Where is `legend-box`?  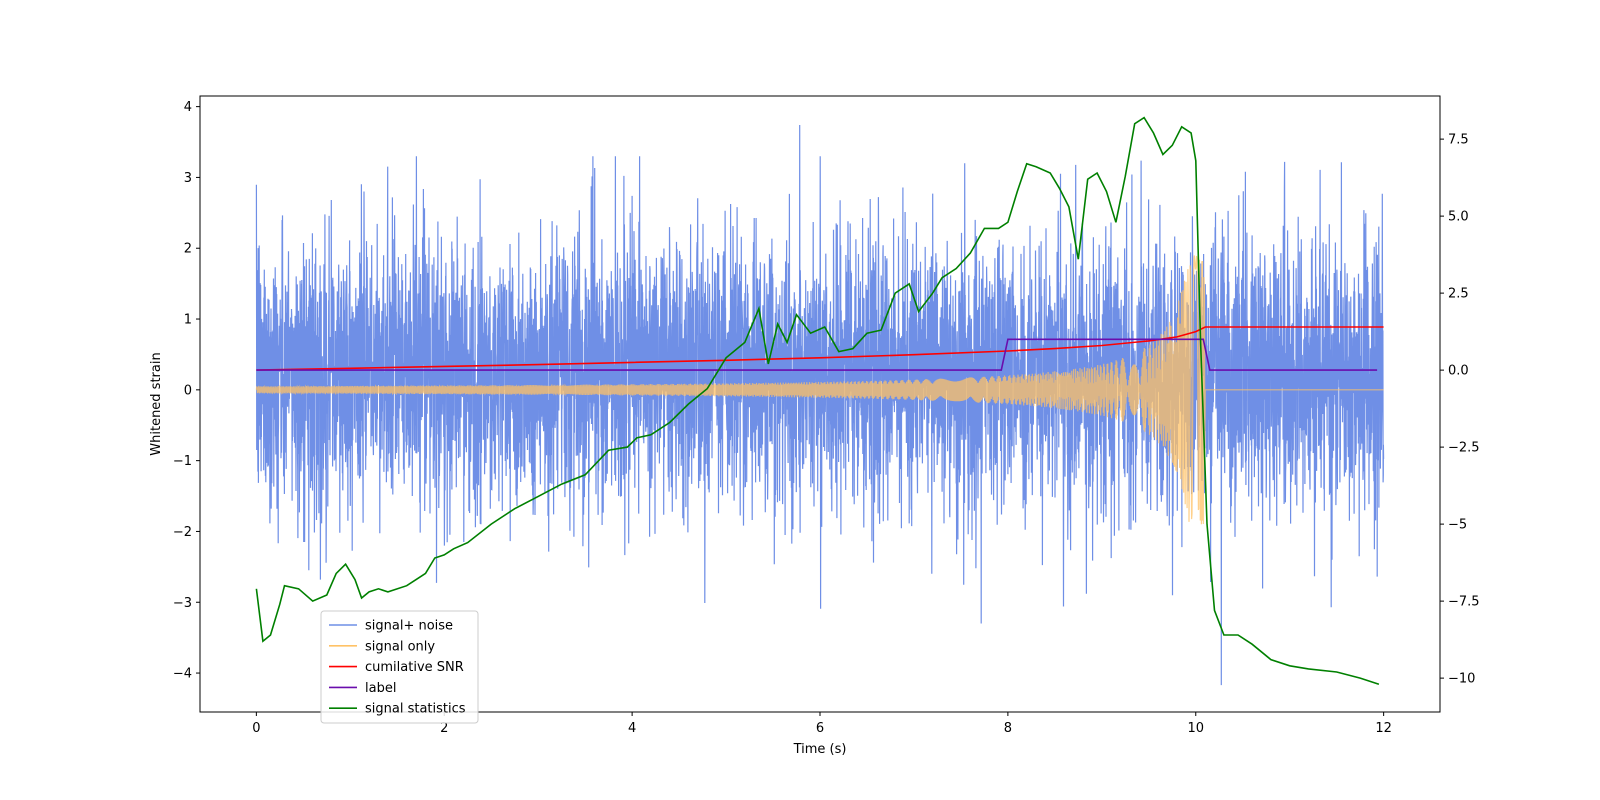 legend-box is located at coordinates (399, 667).